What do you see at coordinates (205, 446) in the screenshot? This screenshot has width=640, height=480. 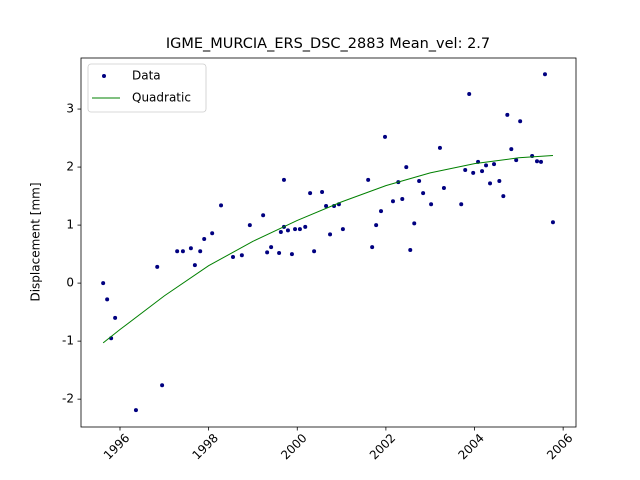 I see `x-tick-label: 1998` at bounding box center [205, 446].